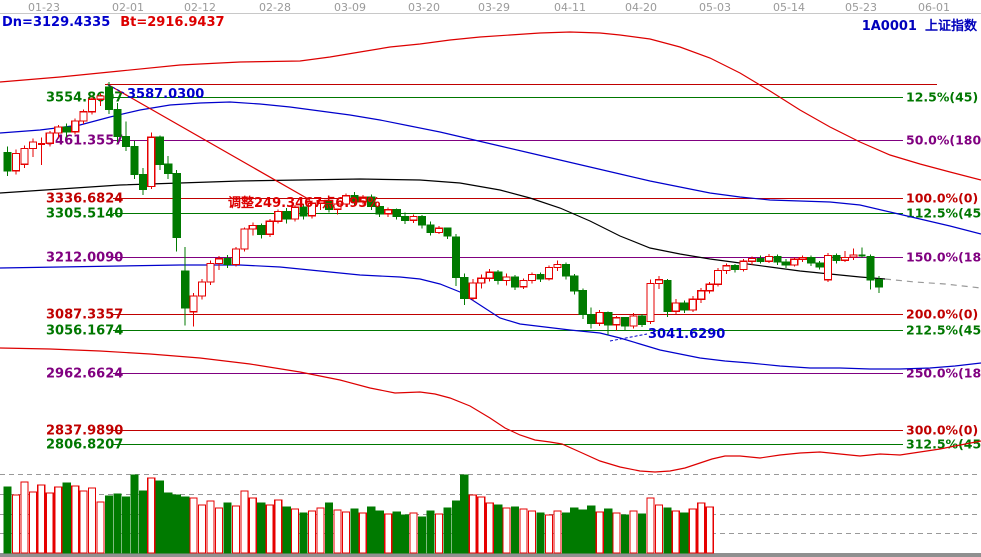 Image resolution: width=981 pixels, height=557 pixels. I want to click on level-price-label: 3305.5140, so click(84, 214).